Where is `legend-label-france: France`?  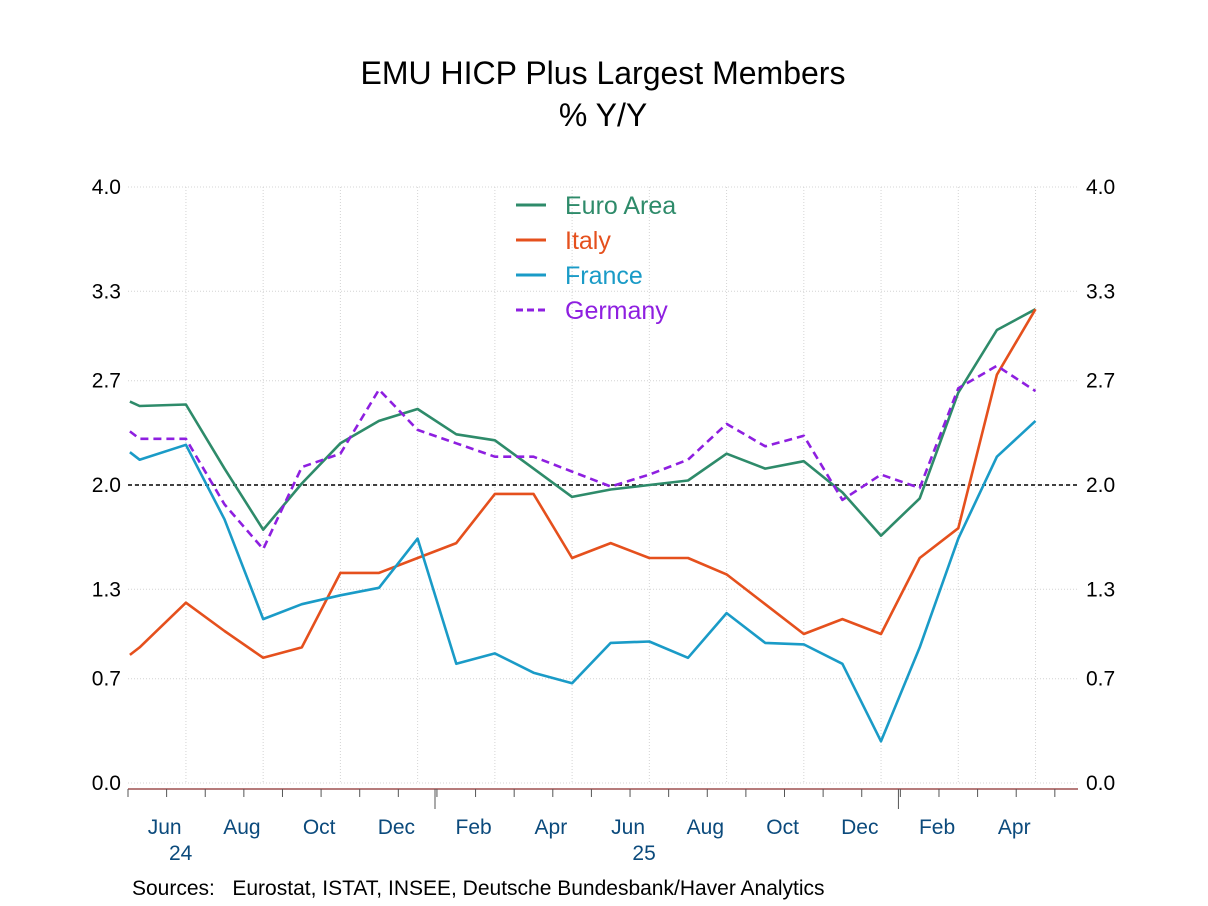
legend-label-france: France is located at coordinates (604, 276).